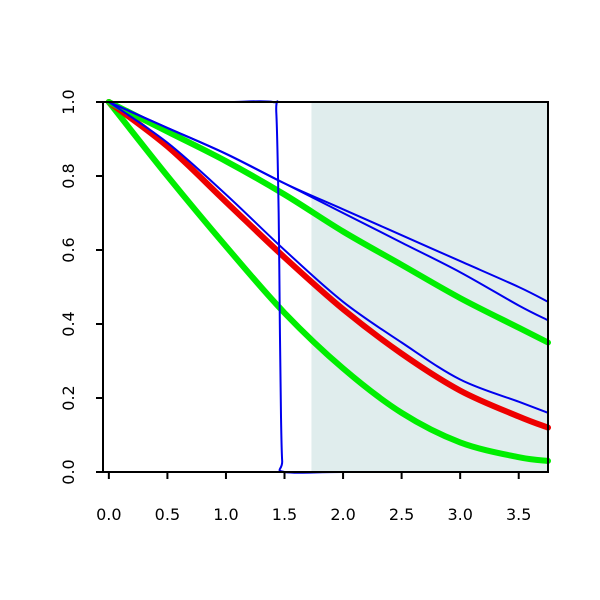  I want to click on y-tick-label: 0.0, so click(68, 471).